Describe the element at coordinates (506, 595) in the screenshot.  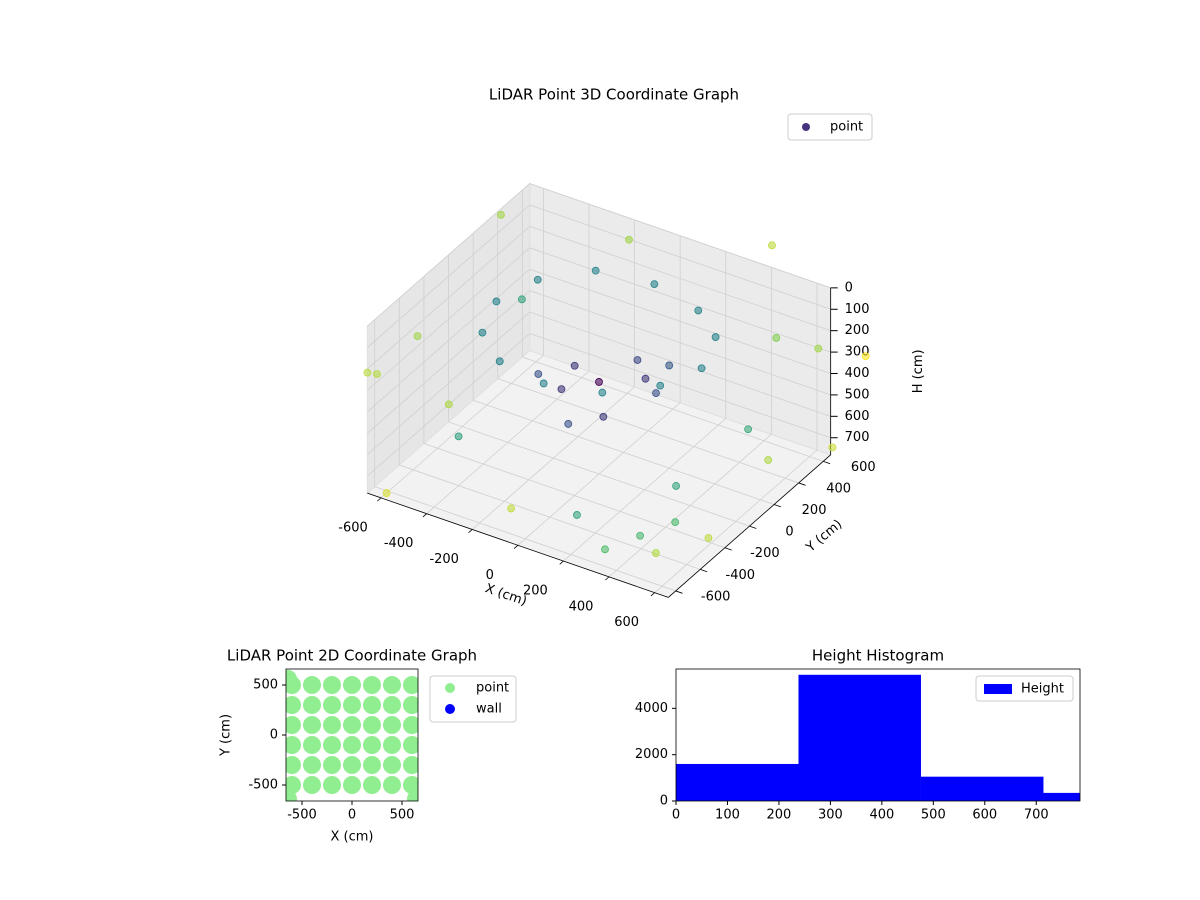
I see `x-axis-label: X (cm)` at that location.